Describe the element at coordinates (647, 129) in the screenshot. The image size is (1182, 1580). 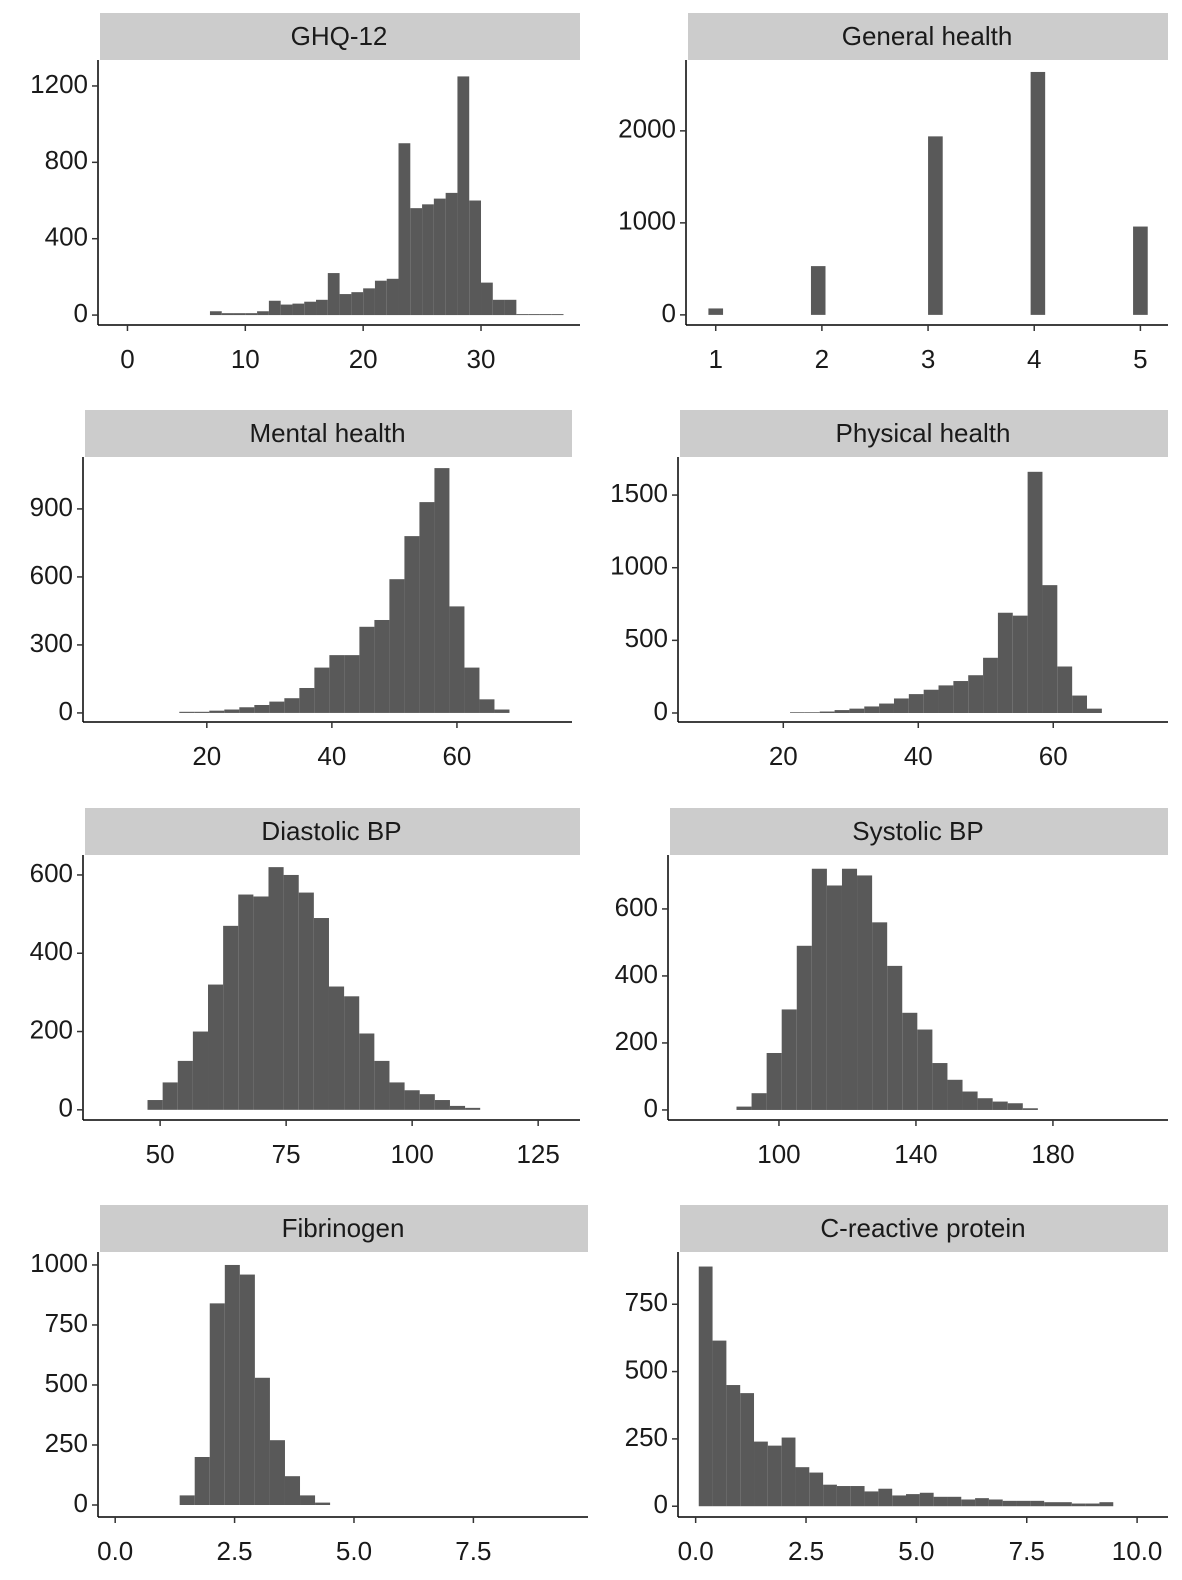
I see `y-tick-label: 2000` at that location.